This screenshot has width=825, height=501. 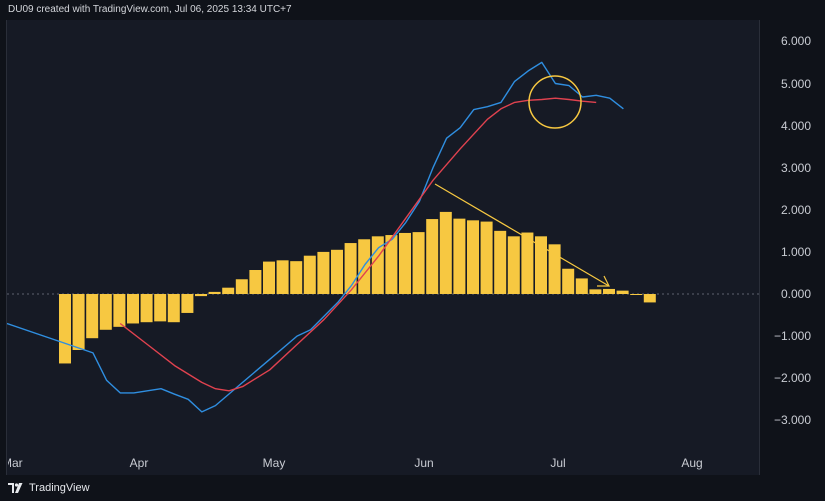 What do you see at coordinates (792, 336) in the screenshot?
I see `y-tick: −1.000` at bounding box center [792, 336].